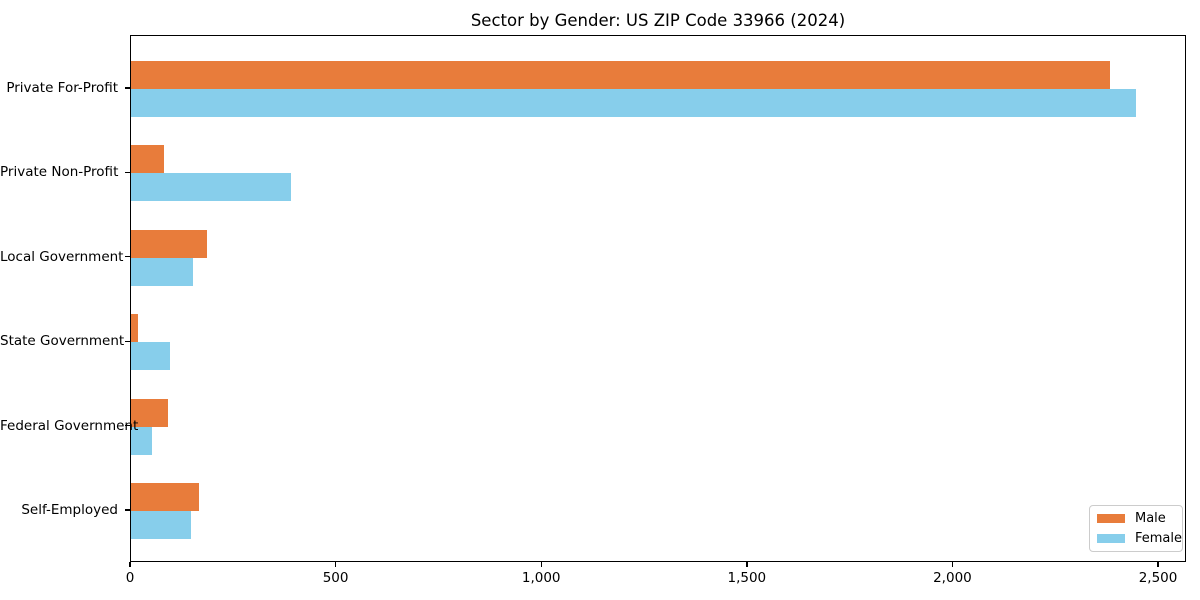 The image size is (1200, 600). Describe the element at coordinates (747, 578) in the screenshot. I see `x-tick-label-1-500: 1,500` at that location.